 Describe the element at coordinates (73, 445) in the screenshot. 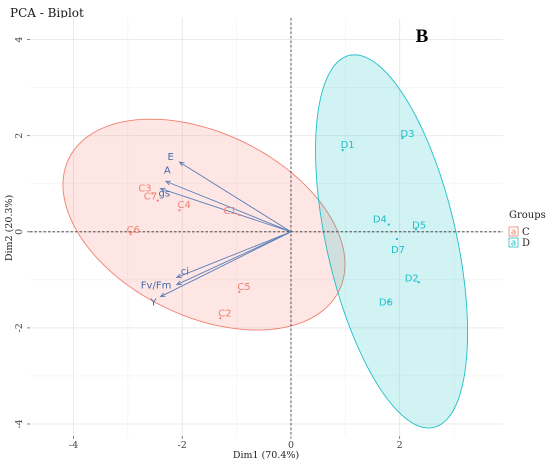

I see `x-tick-label: -4` at that location.